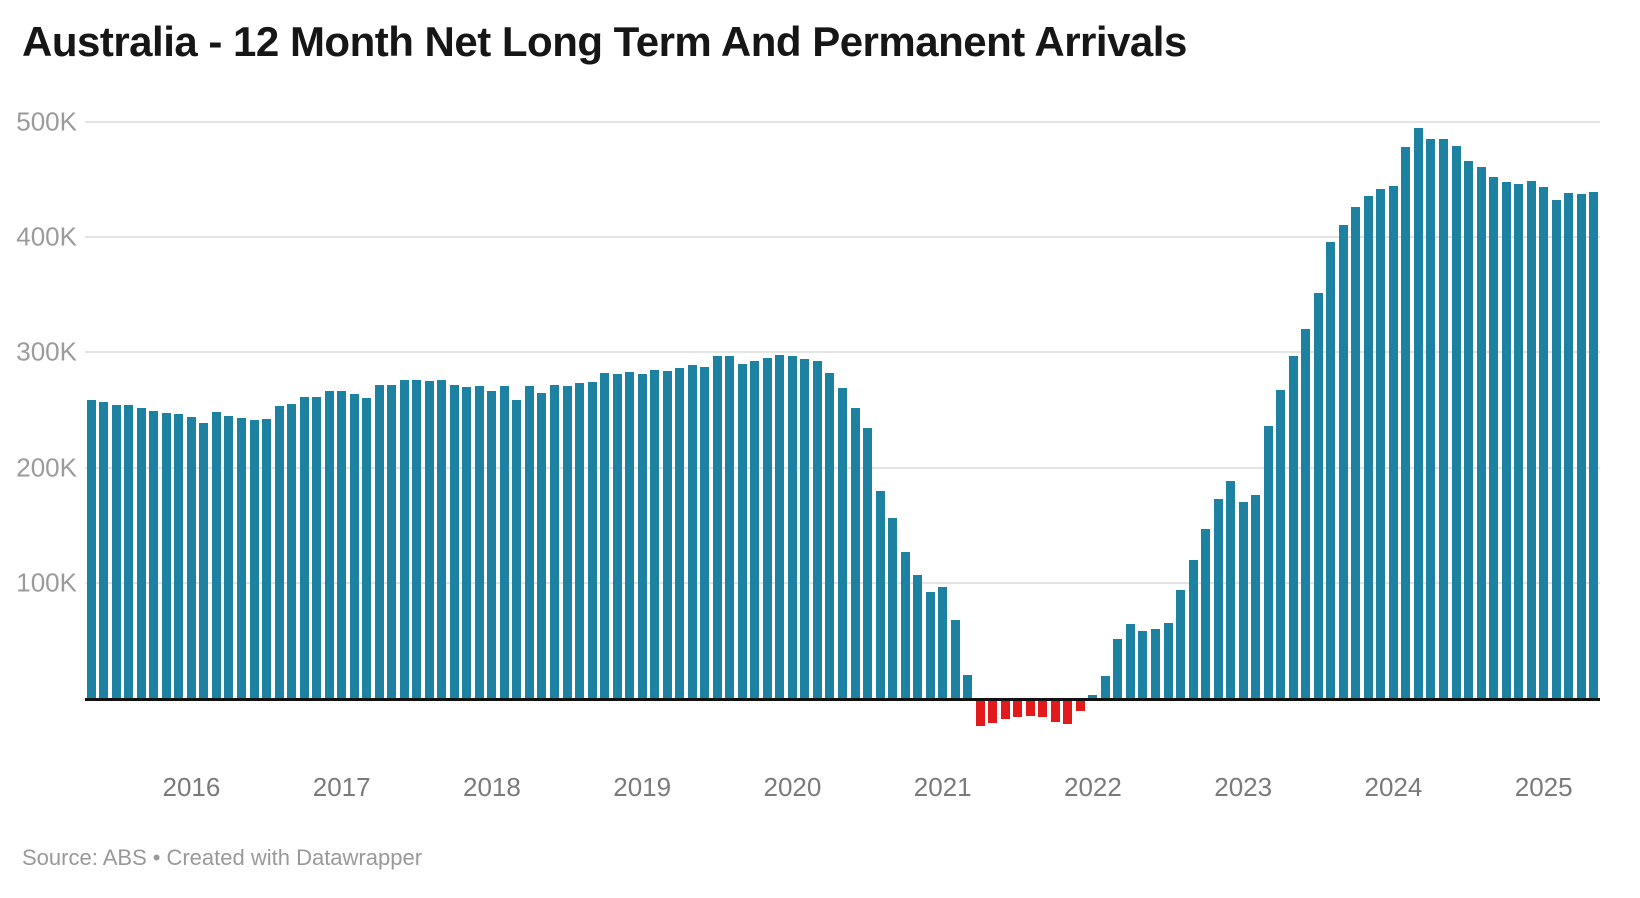 This screenshot has width=1640, height=898. I want to click on datawrapper-attribution-link: Created with Datawrapper, so click(294, 857).